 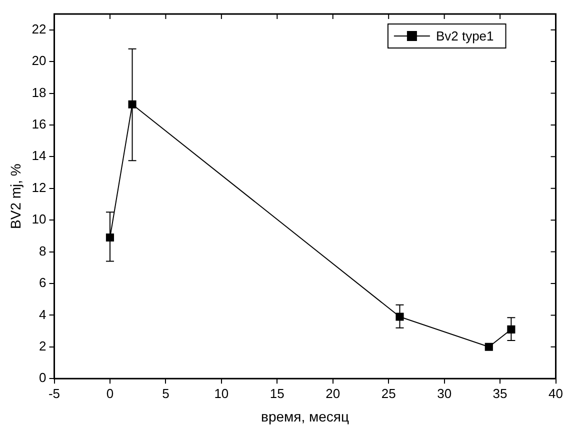 I want to click on y-tick-label: 18, so click(x=39, y=92).